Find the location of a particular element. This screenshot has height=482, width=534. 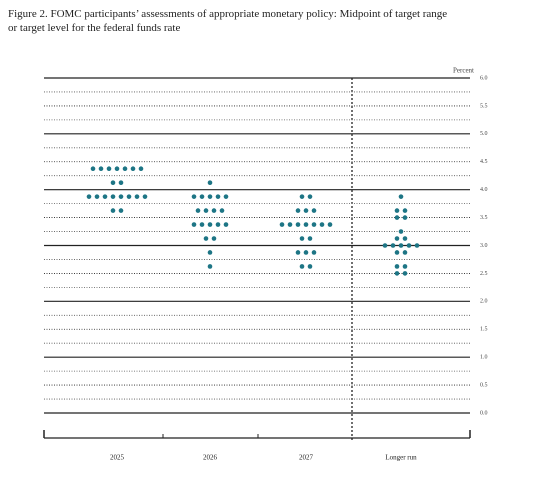

y-tick-label: 0.0 is located at coordinates (484, 413).